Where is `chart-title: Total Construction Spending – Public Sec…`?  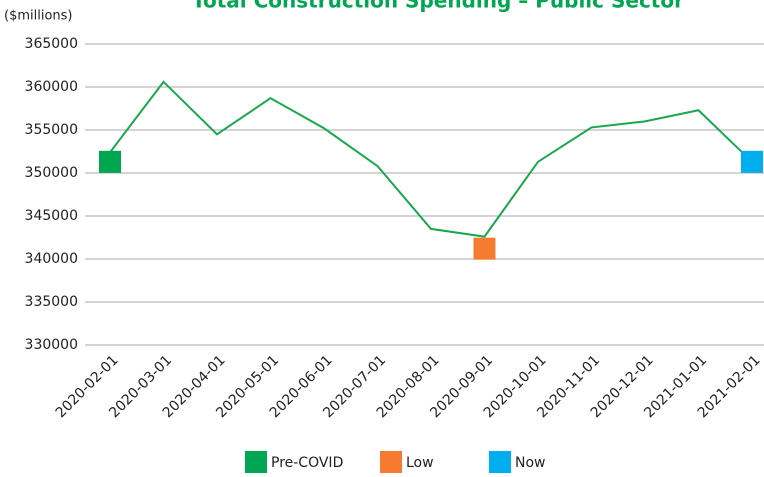
chart-title: Total Construction Spending – Public Sec… is located at coordinates (438, 6).